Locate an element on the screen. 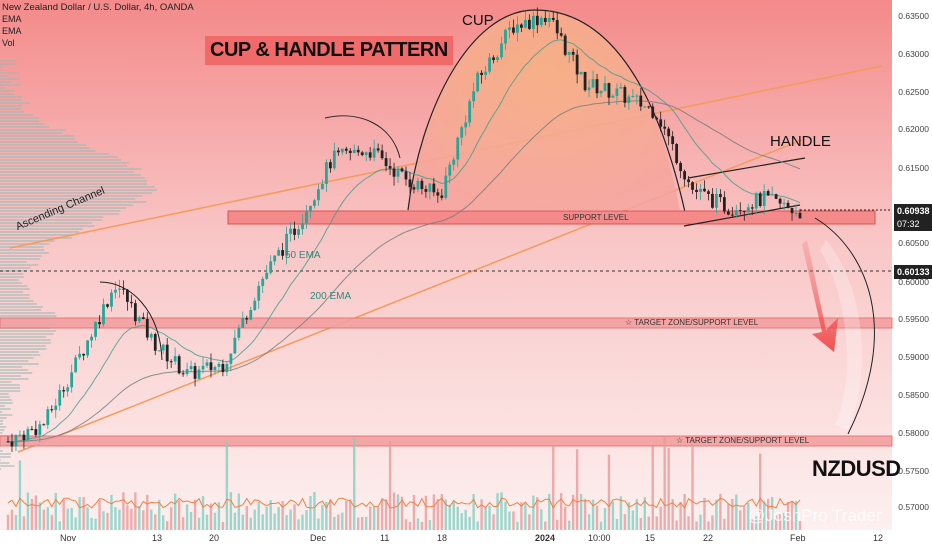  price-tick: 0.59500 is located at coordinates (913, 319).